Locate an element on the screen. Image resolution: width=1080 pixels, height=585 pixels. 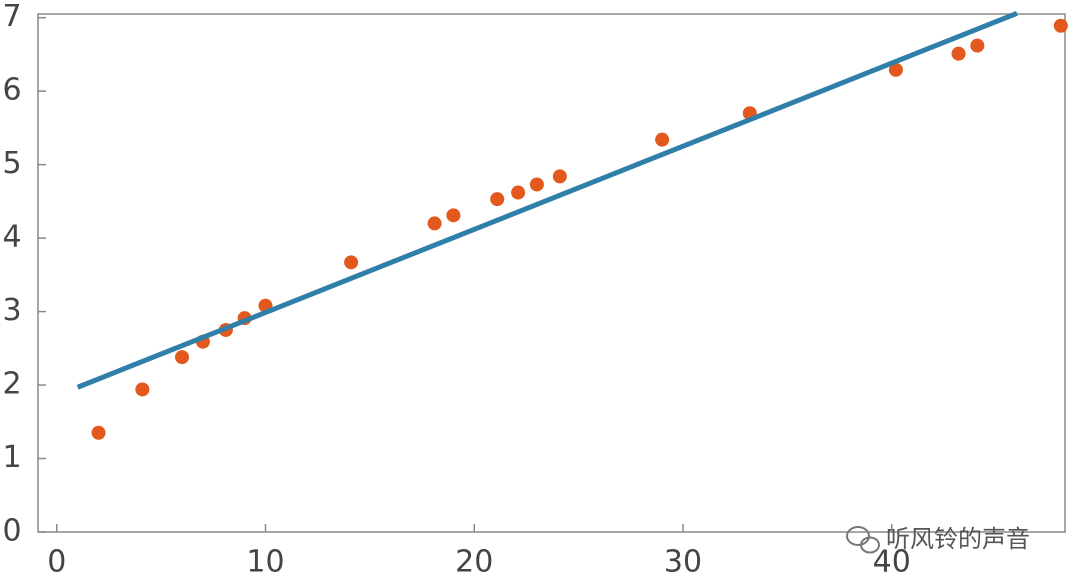
watermark-icon is located at coordinates (863, 540).